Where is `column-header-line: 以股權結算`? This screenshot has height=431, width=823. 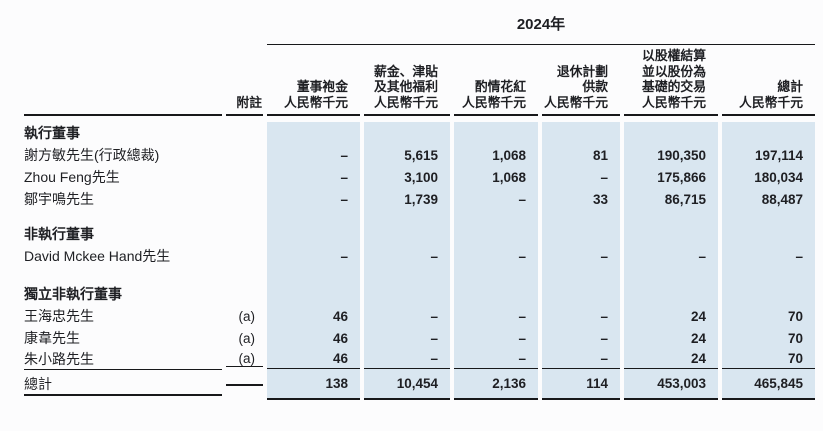
column-header-line: 以股權結算 is located at coordinates (674, 55).